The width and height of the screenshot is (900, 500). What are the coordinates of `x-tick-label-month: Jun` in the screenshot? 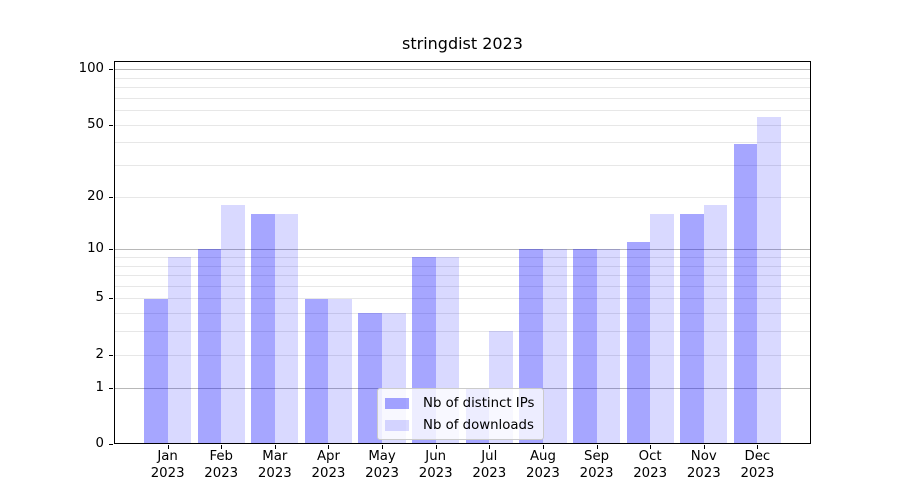 It's located at (436, 456).